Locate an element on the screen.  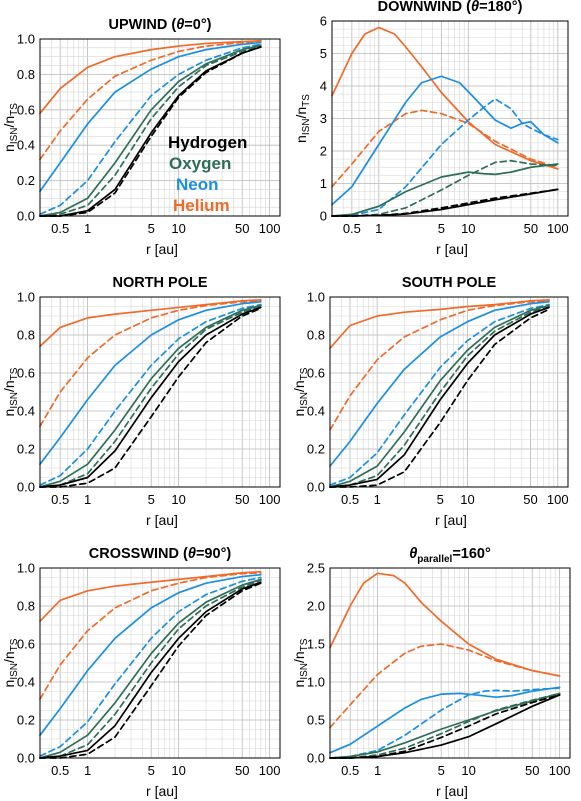
legend-item-oxygen: Oxygen is located at coordinates (200, 163).